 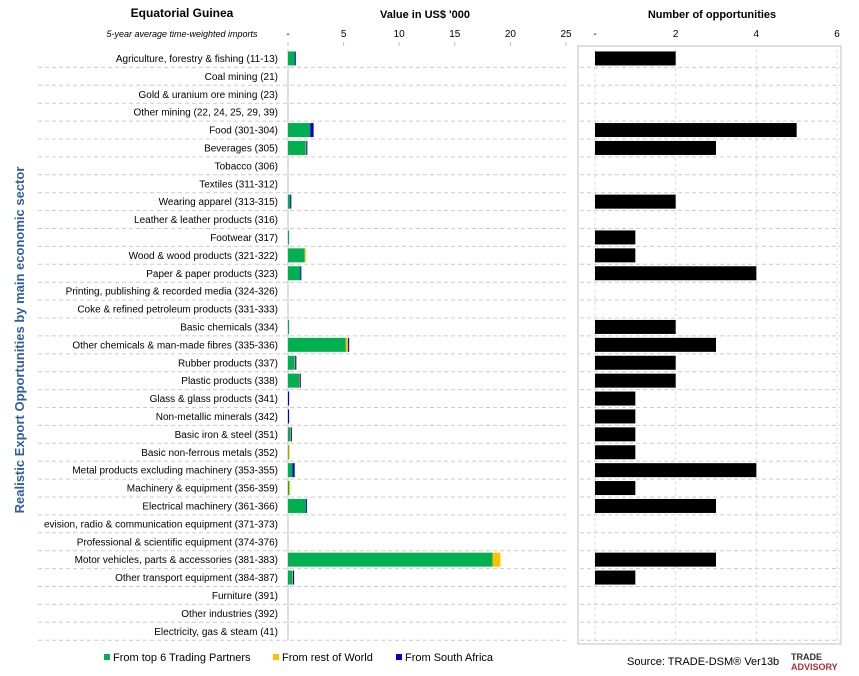 What do you see at coordinates (566, 34) in the screenshot?
I see `value-tick-label: 25` at bounding box center [566, 34].